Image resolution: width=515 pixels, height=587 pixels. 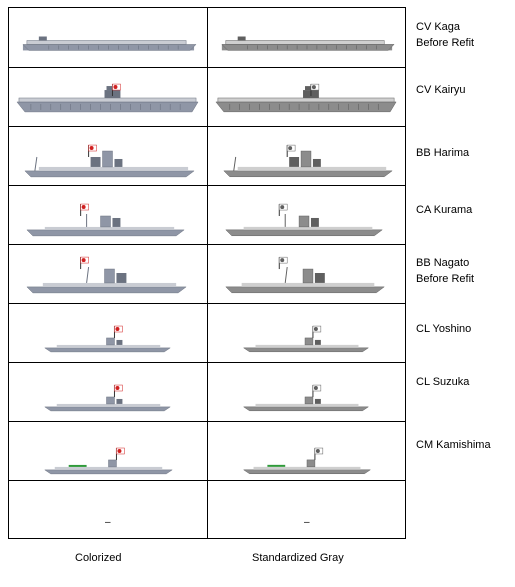 I want to click on ship-name-label: CL Yoshino, so click(x=463, y=329).